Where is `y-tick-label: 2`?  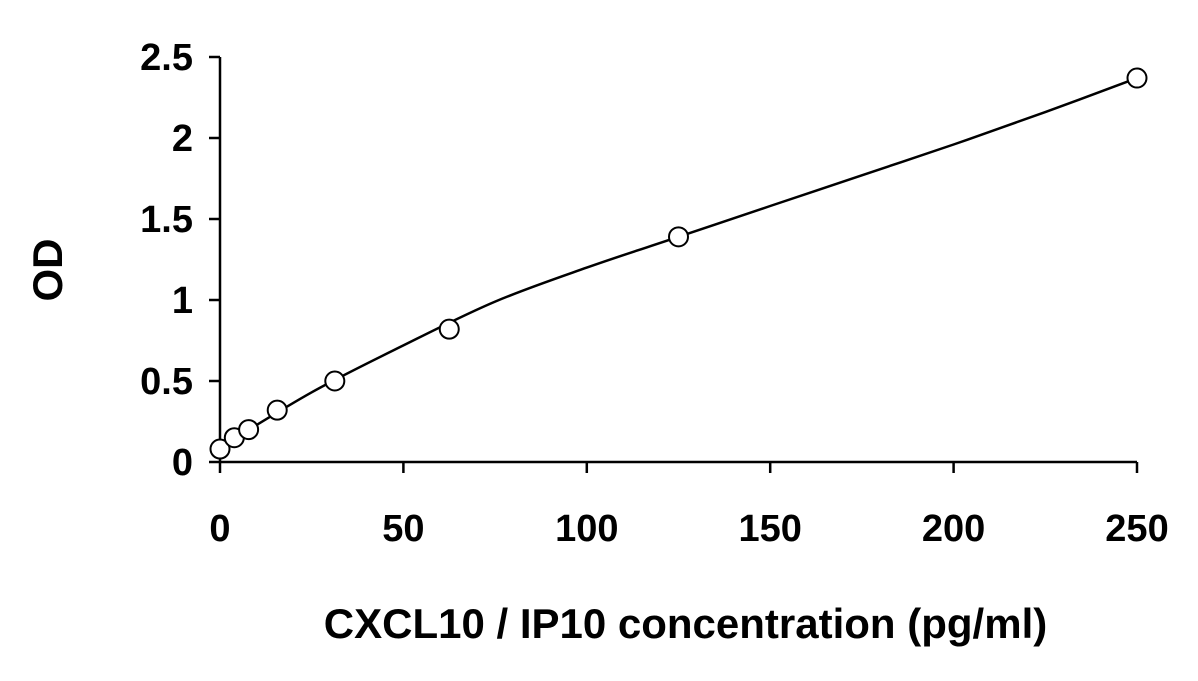 y-tick-label: 2 is located at coordinates (182, 139).